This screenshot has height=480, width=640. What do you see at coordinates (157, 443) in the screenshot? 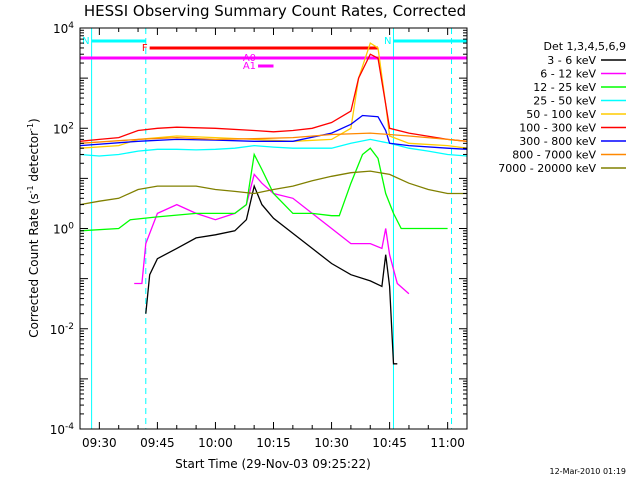
I see `x-tick-label: 09:45` at bounding box center [157, 443].